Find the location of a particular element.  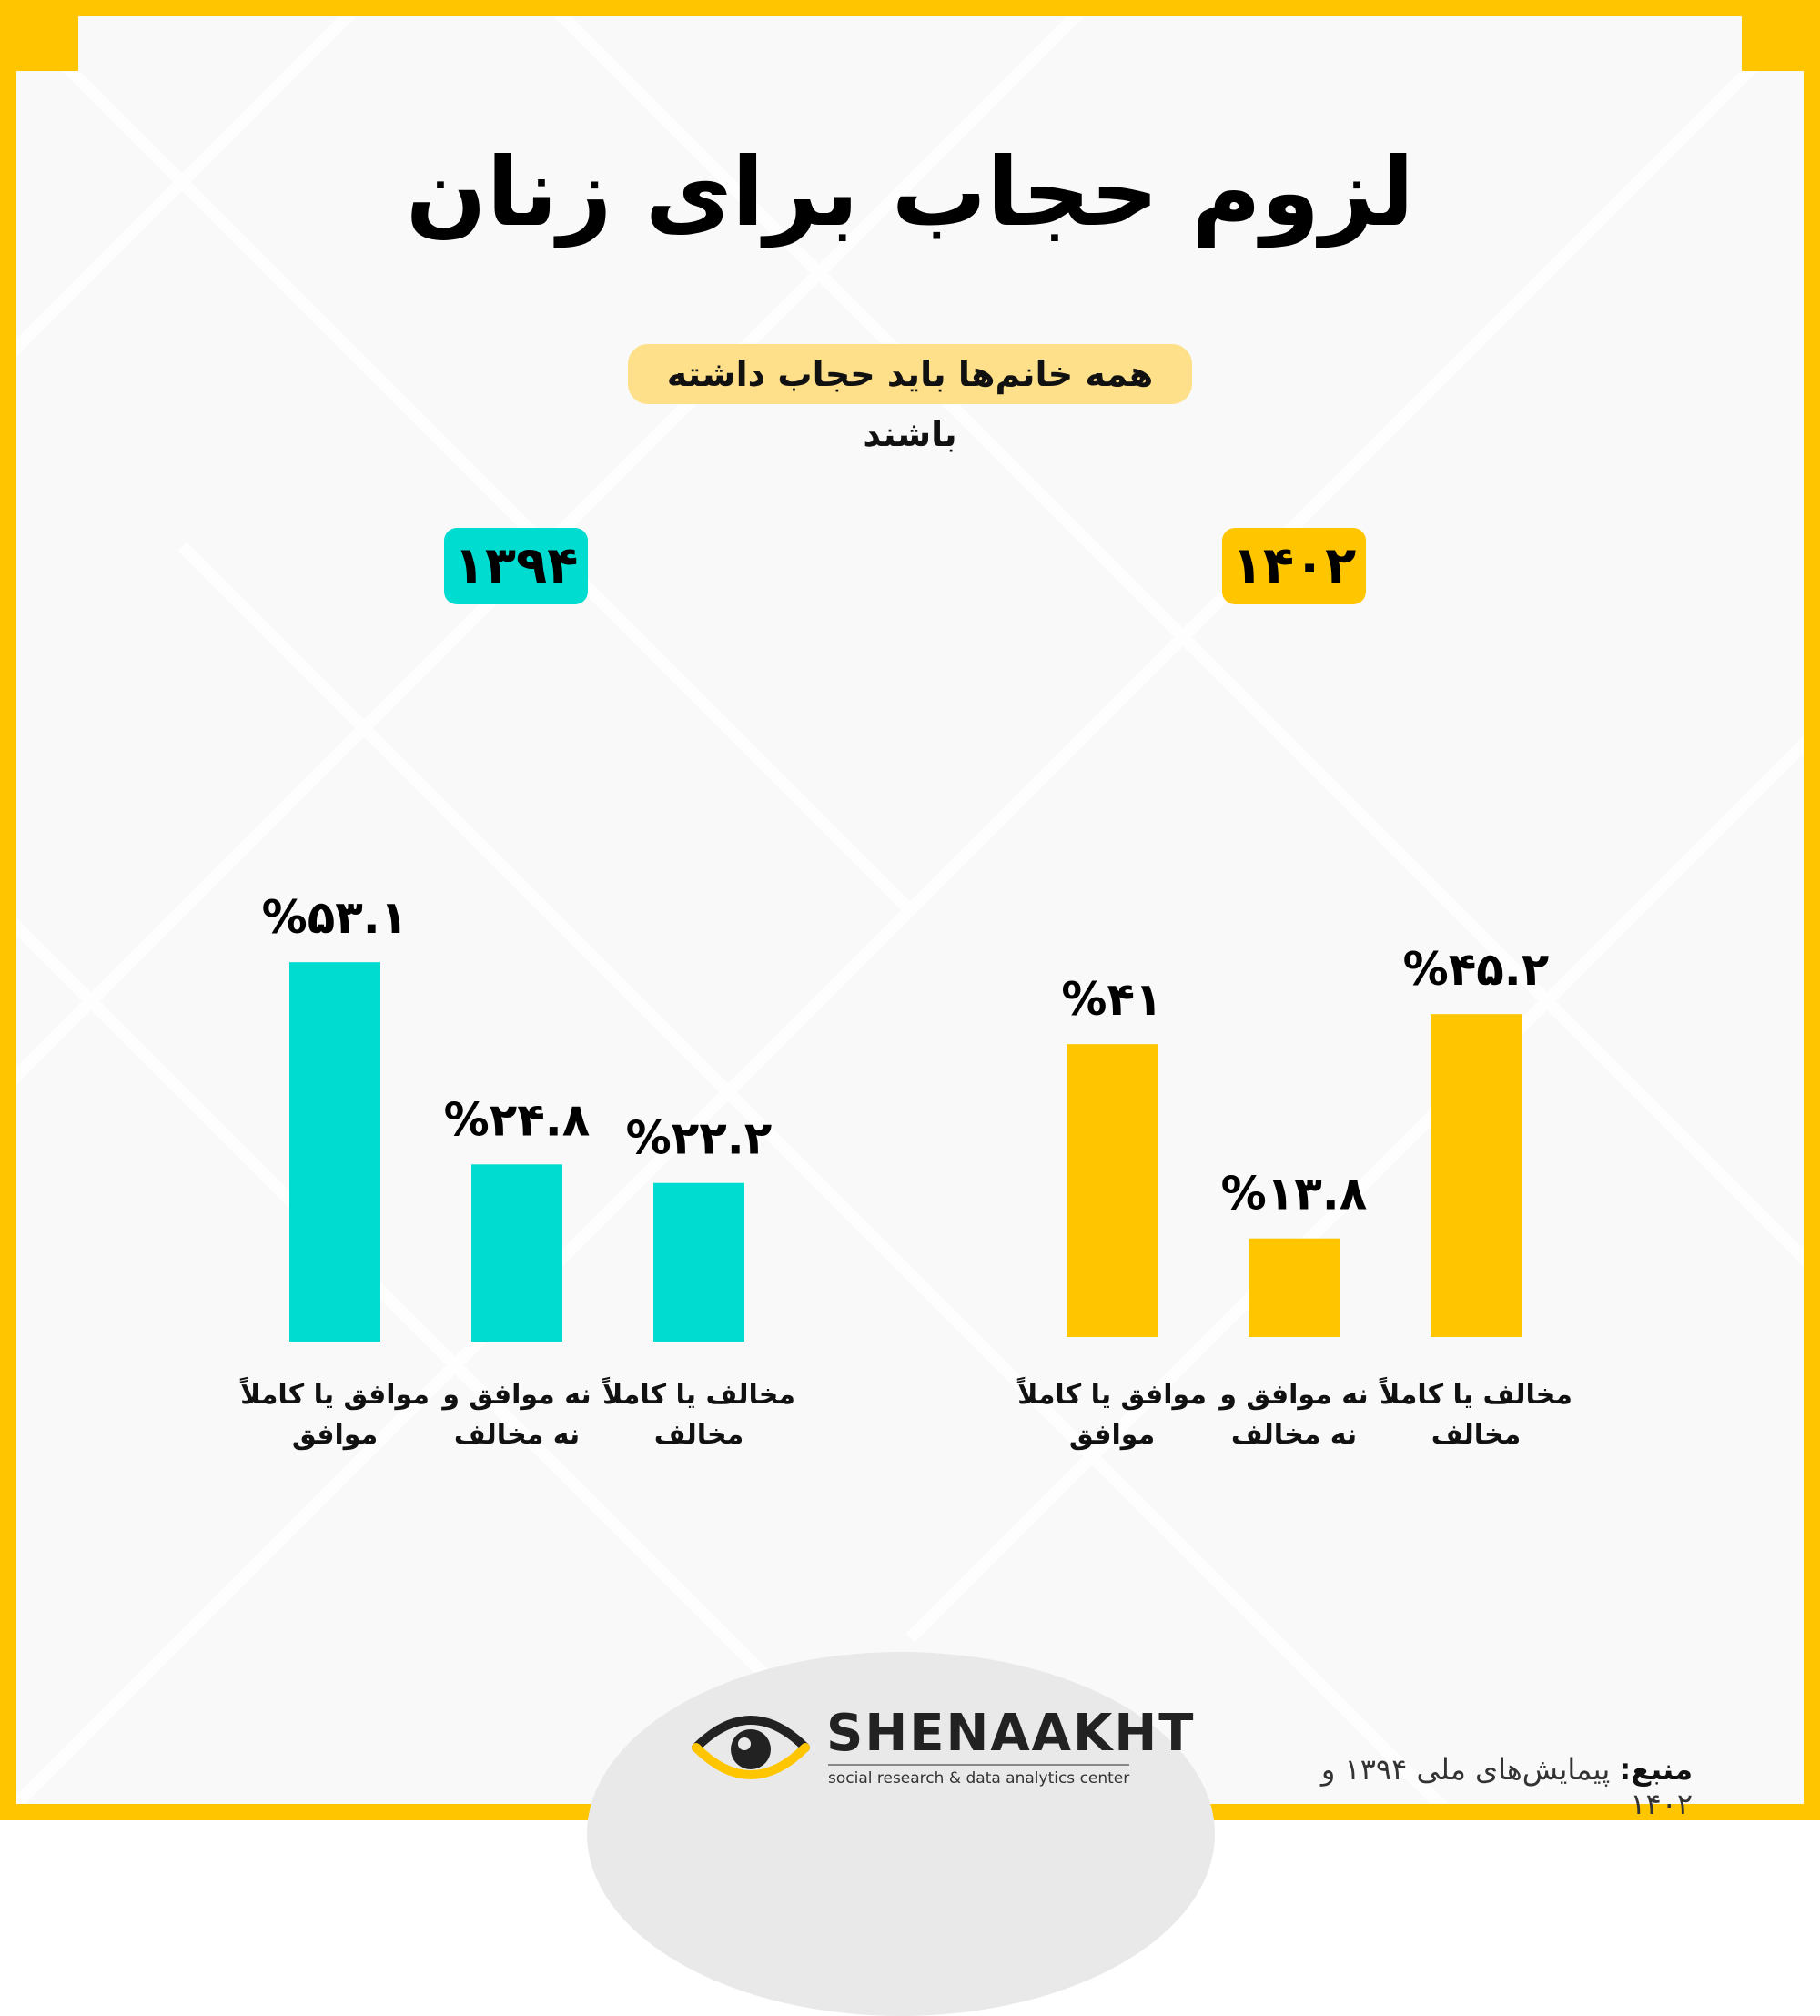

category-label-۱۳۹۴-1-0: نه موافق و is located at coordinates (515, 1395).